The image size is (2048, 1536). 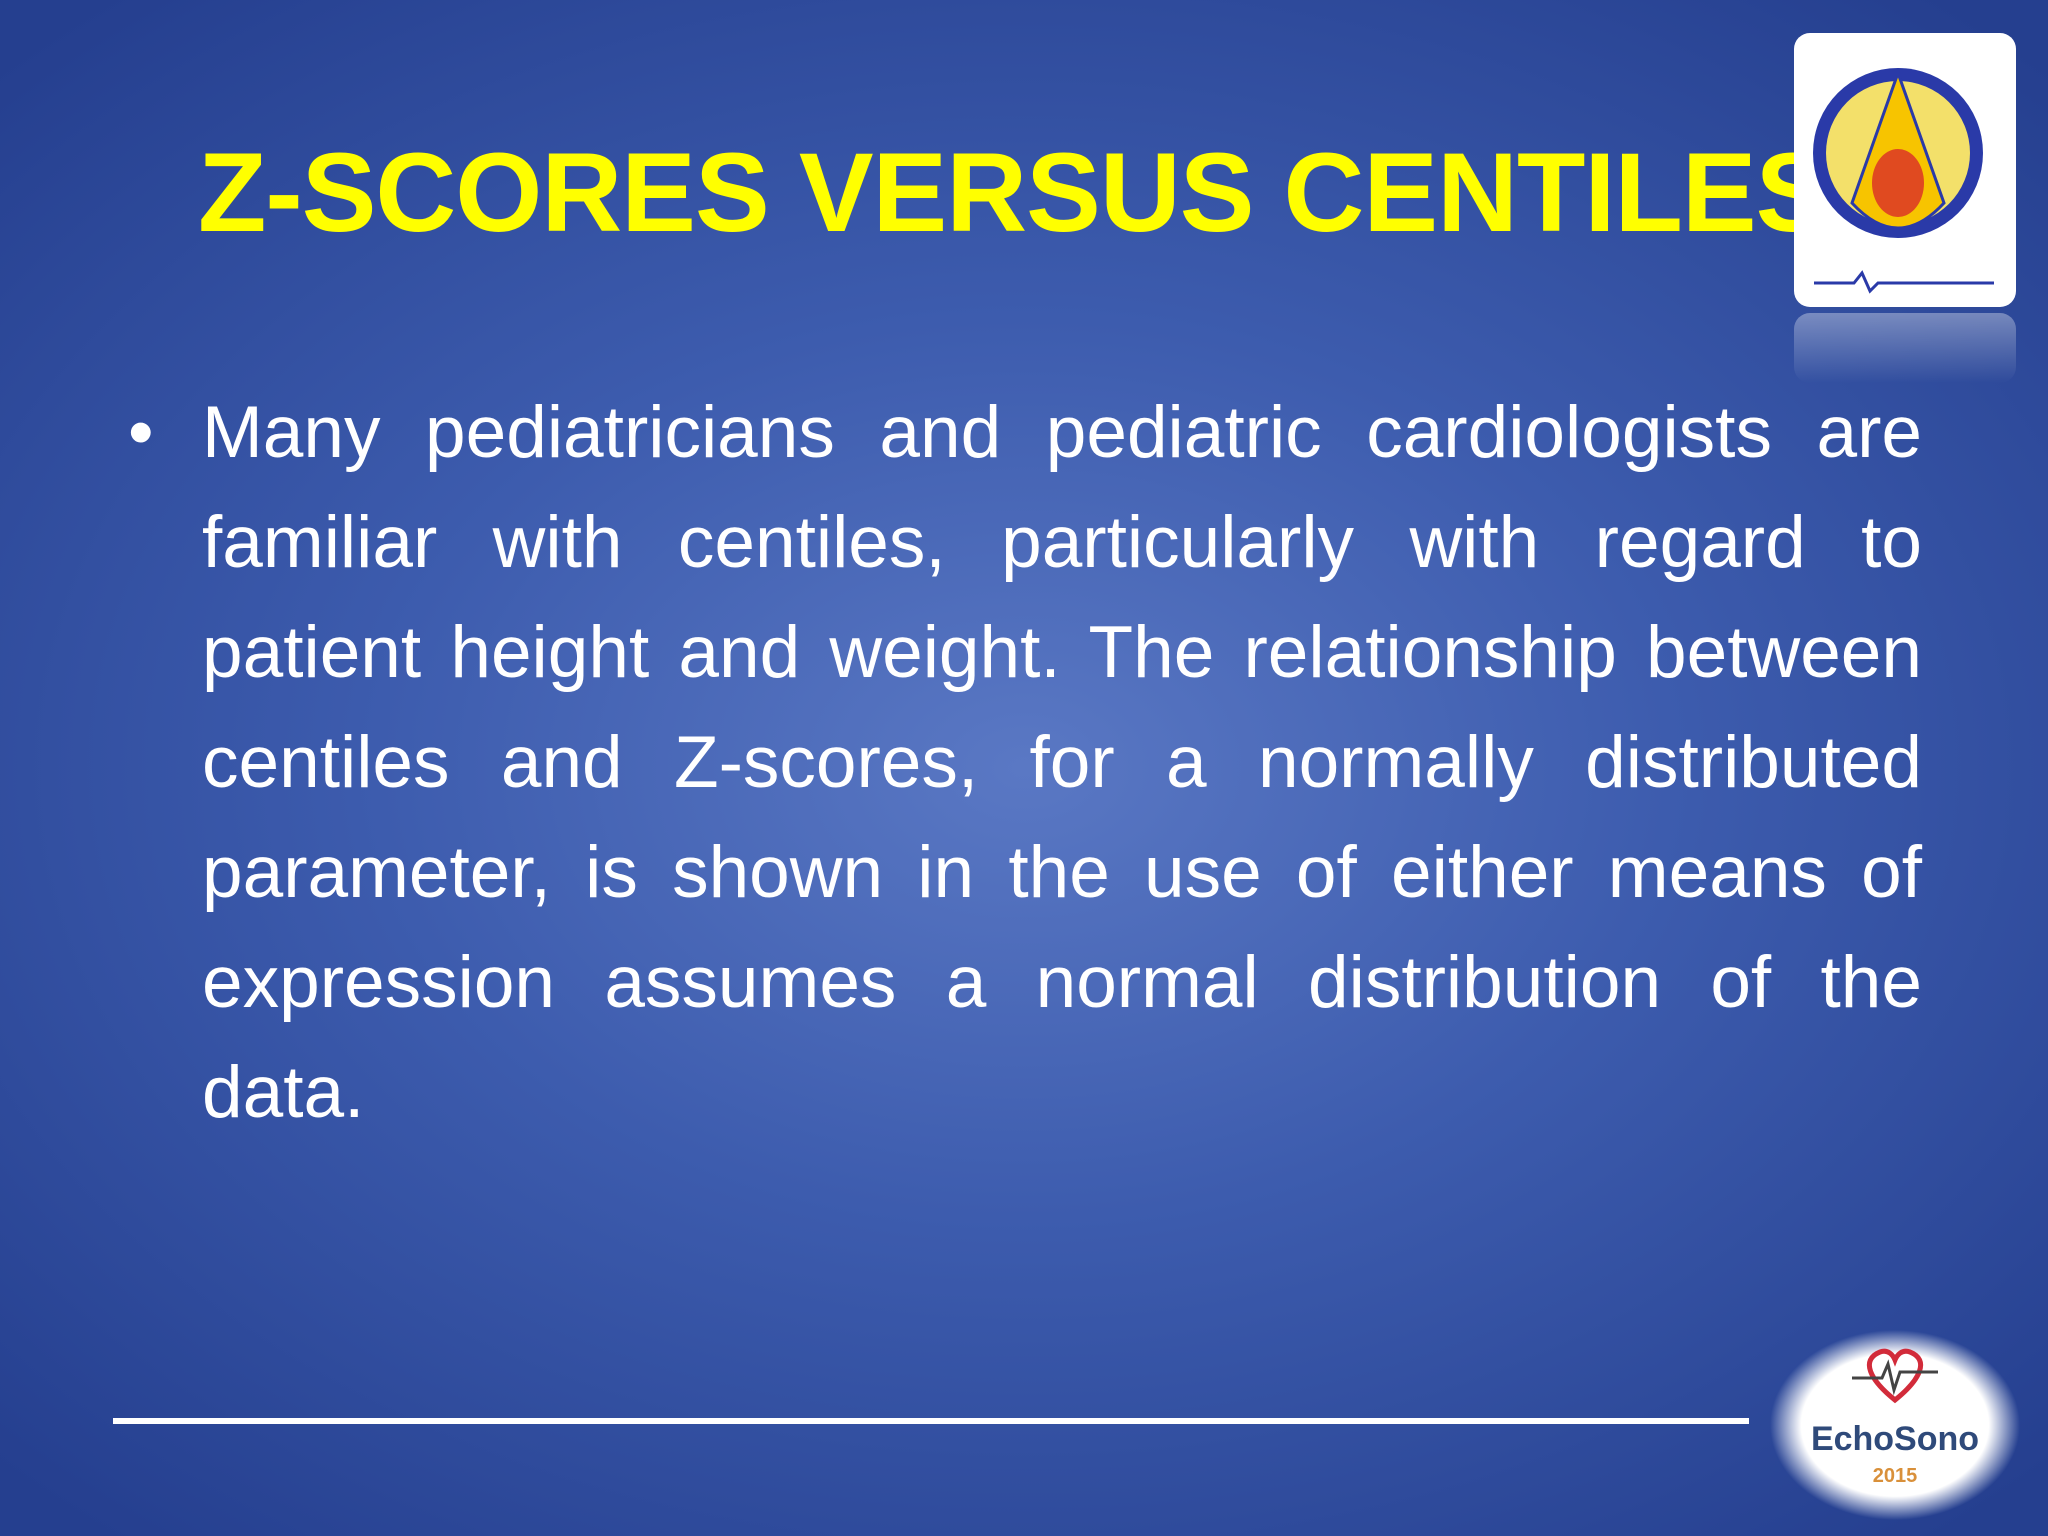 I want to click on logo-year: 2015, so click(x=1895, y=1476).